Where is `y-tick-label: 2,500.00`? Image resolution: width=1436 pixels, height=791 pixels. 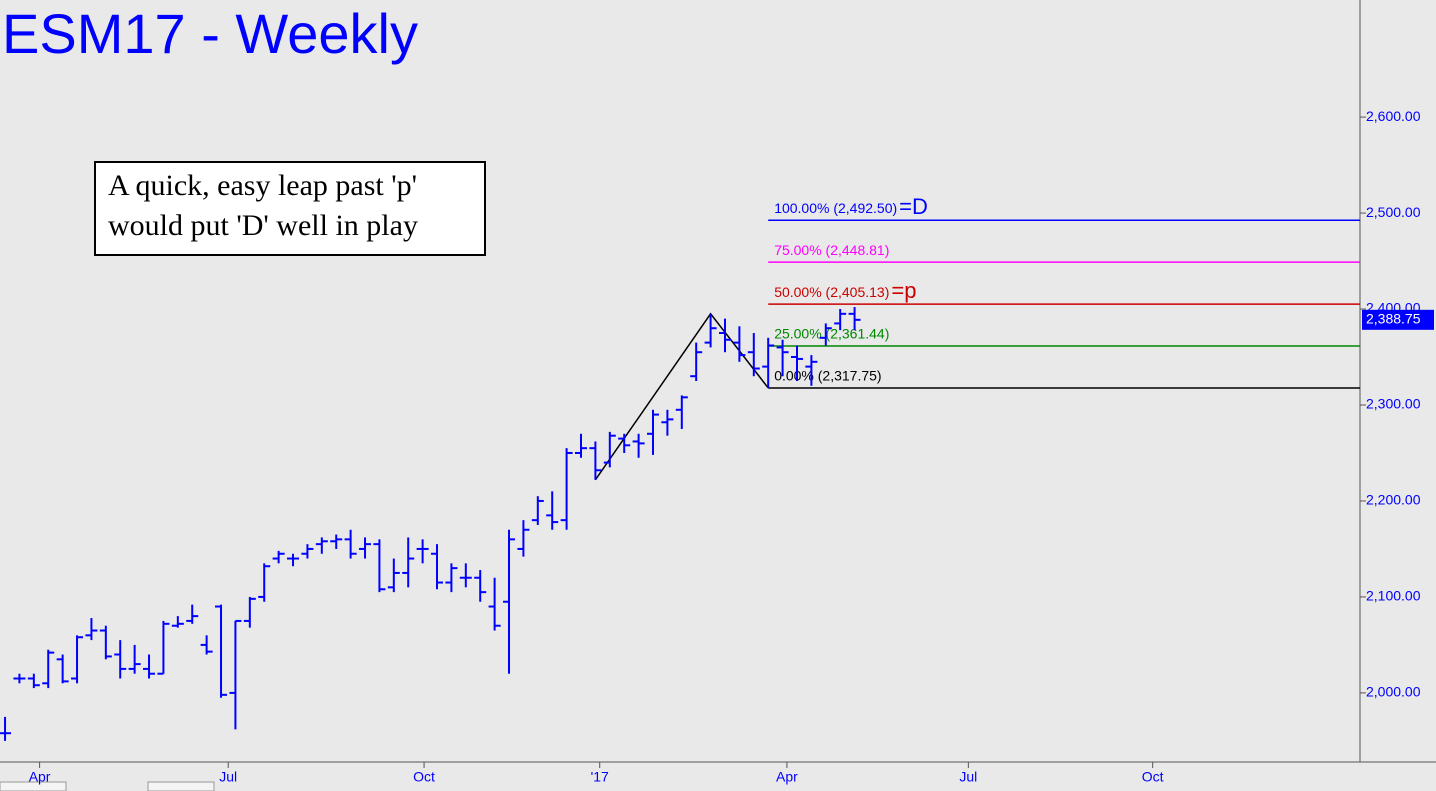
y-tick-label: 2,500.00 is located at coordinates (1393, 212).